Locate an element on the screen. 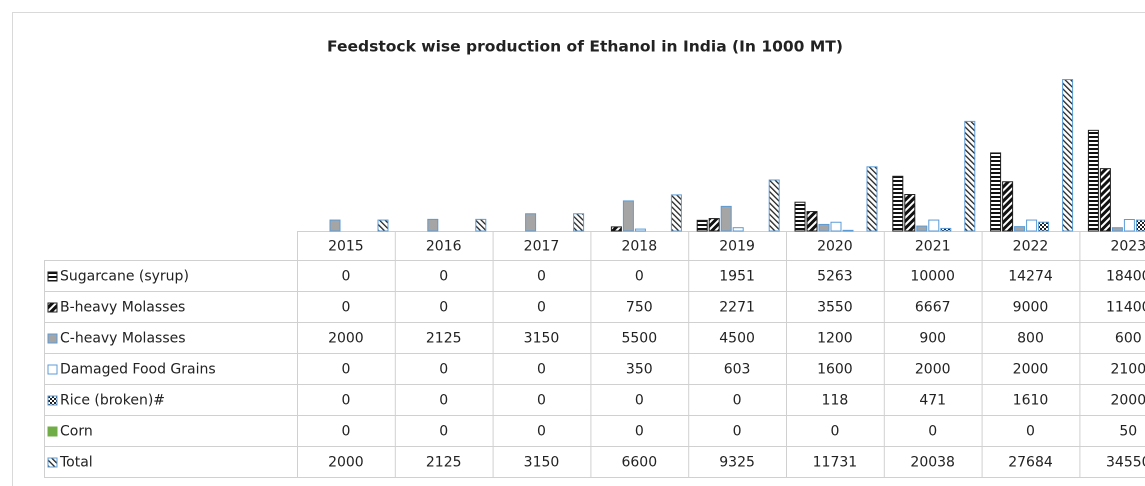 The height and width of the screenshot is (486, 1145). table-value: 1610 is located at coordinates (1031, 401).